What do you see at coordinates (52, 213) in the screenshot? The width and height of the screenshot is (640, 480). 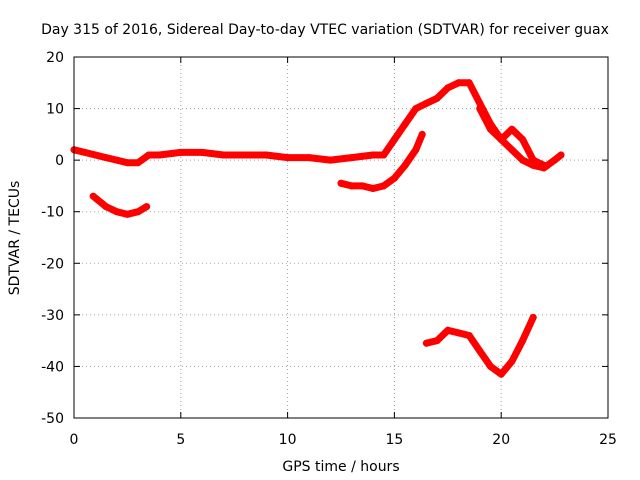 I see `y-tick-label: -10` at bounding box center [52, 213].